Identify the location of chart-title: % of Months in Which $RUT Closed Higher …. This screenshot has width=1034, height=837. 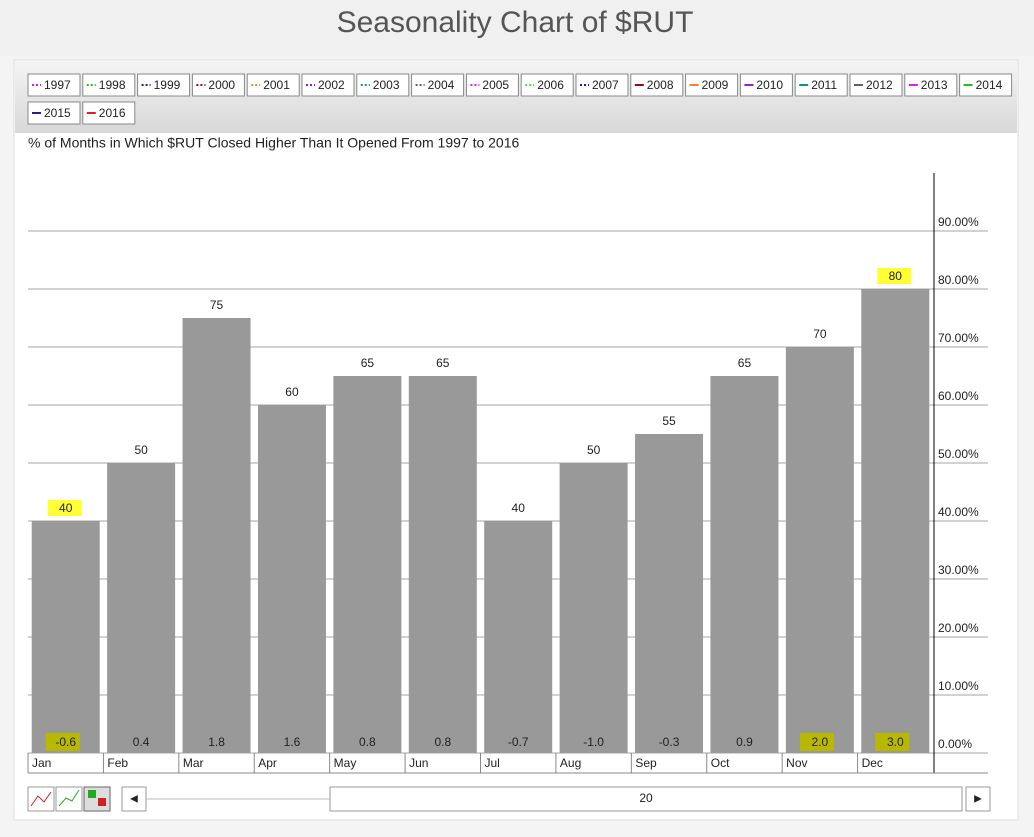
(274, 143).